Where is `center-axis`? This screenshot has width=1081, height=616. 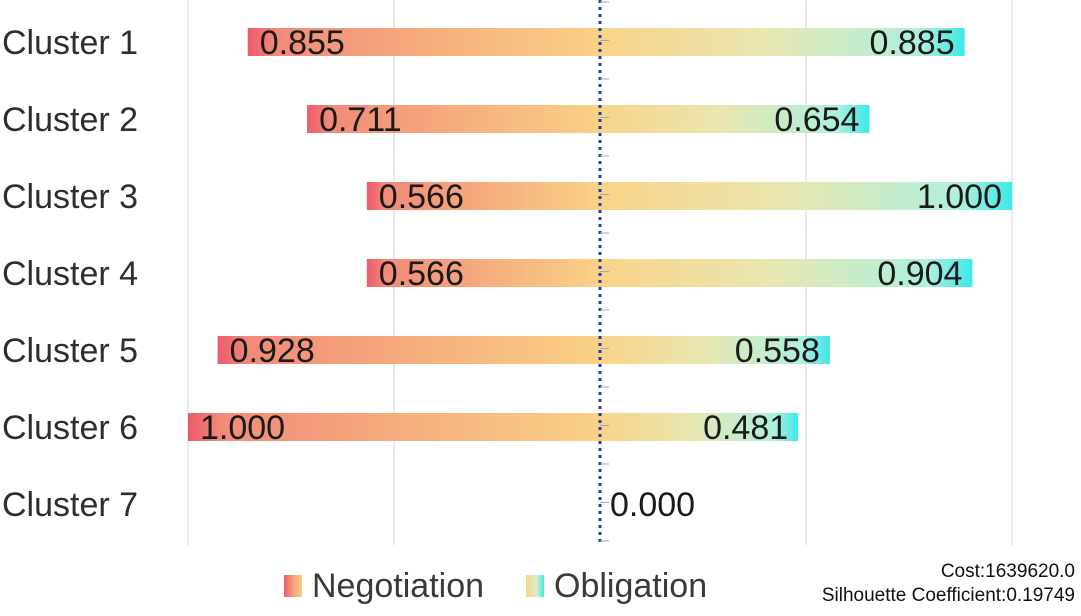
center-axis is located at coordinates (603, 272).